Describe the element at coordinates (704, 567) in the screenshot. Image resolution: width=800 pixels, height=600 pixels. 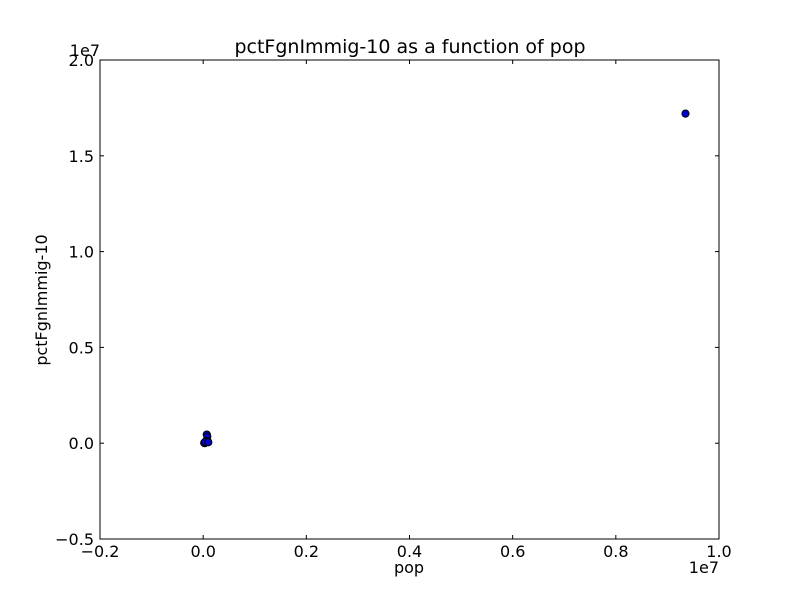
I see `x-axis-offset-label: 1e7` at that location.